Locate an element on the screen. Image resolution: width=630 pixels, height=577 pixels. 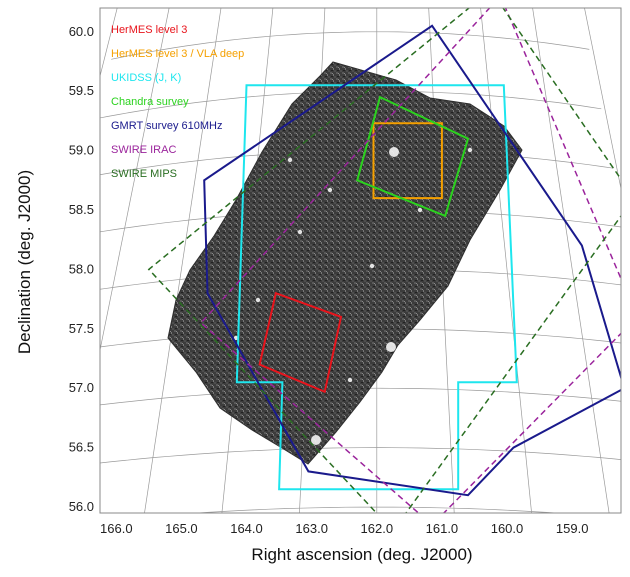
legend-entry: UKIDSS (J, K) is located at coordinates (146, 78).